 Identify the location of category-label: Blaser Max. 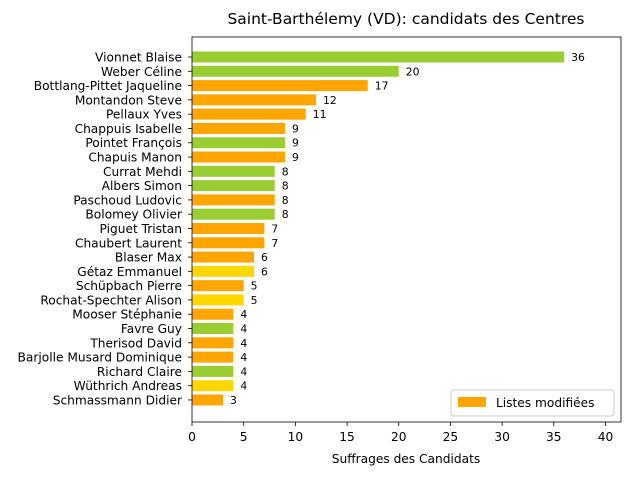
(148, 258).